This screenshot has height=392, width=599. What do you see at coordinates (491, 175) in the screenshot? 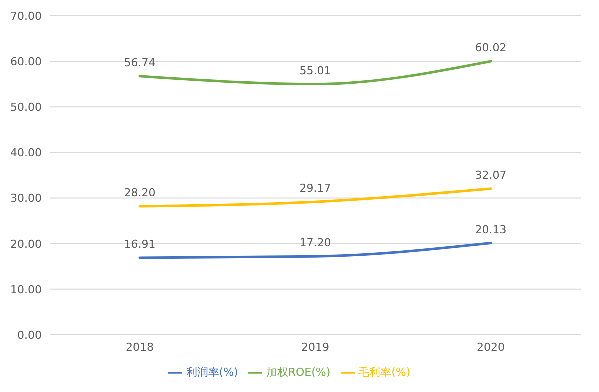
I see `data-label: 32.07` at bounding box center [491, 175].